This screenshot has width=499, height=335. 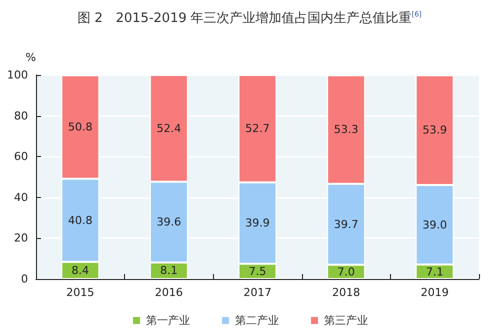 What do you see at coordinates (169, 222) in the screenshot?
I see `data-label: 39.6` at bounding box center [169, 222].